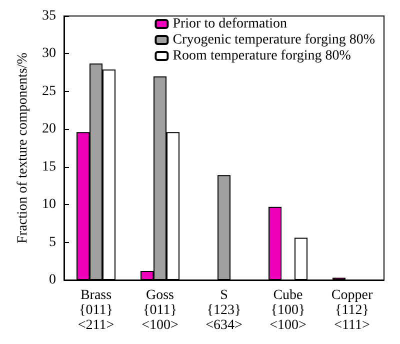  What do you see at coordinates (49, 16) in the screenshot?
I see `y-tick-label: 35` at bounding box center [49, 16].